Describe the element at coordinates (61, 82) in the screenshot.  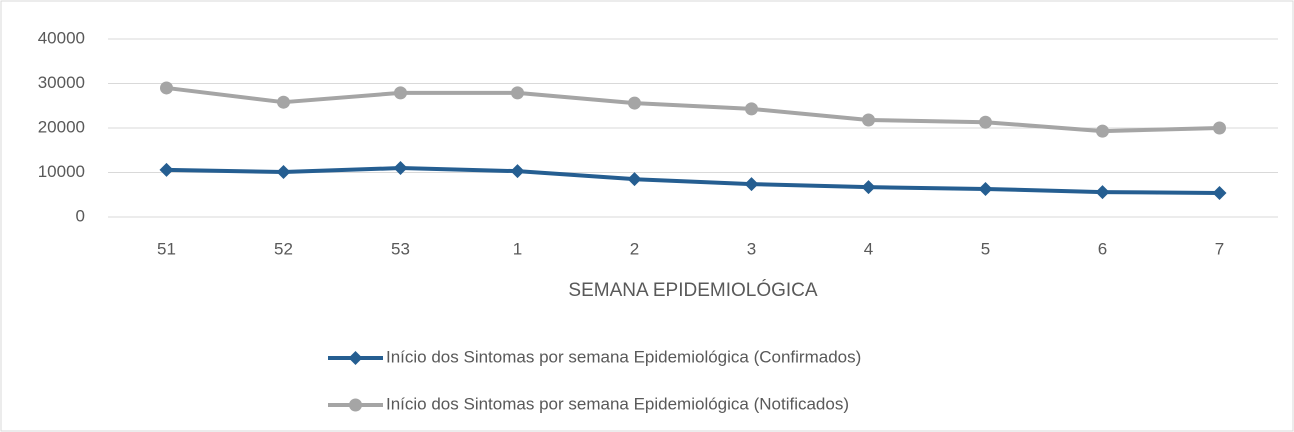
I see `y-tick-label: 30000` at that location.